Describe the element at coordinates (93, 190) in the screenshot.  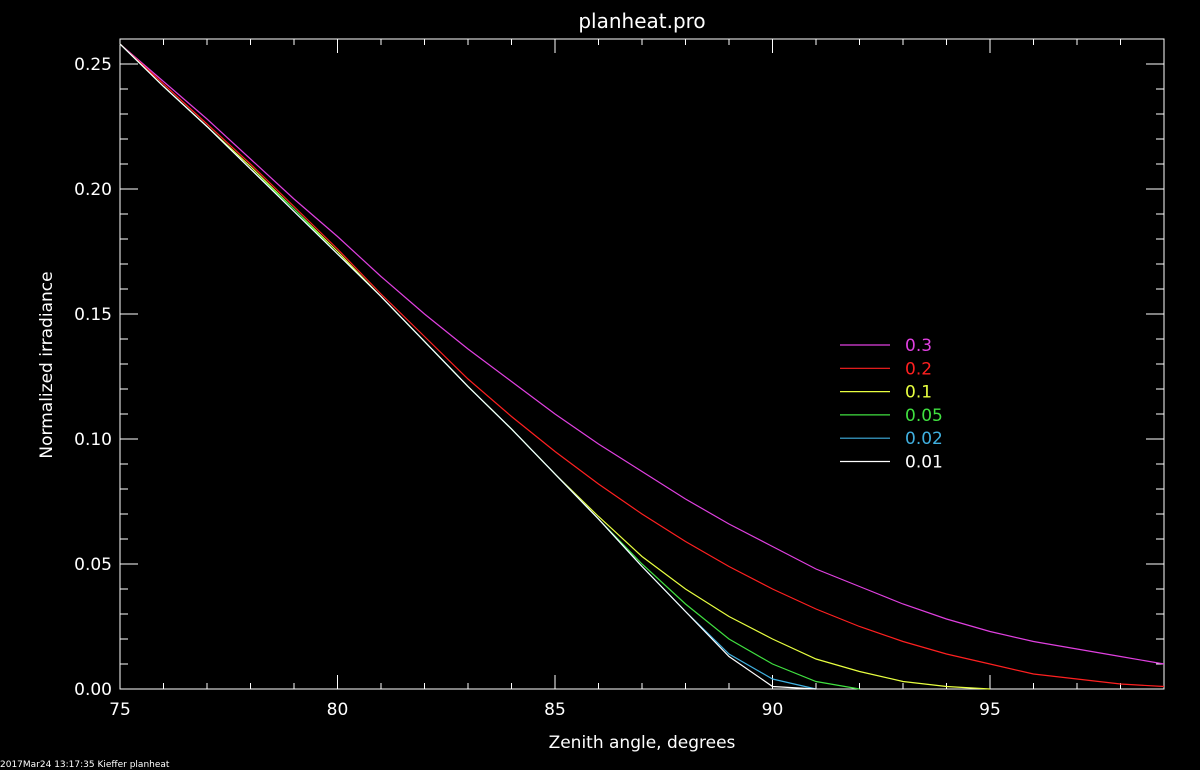
I see `y-tick-label: 0.20` at that location.